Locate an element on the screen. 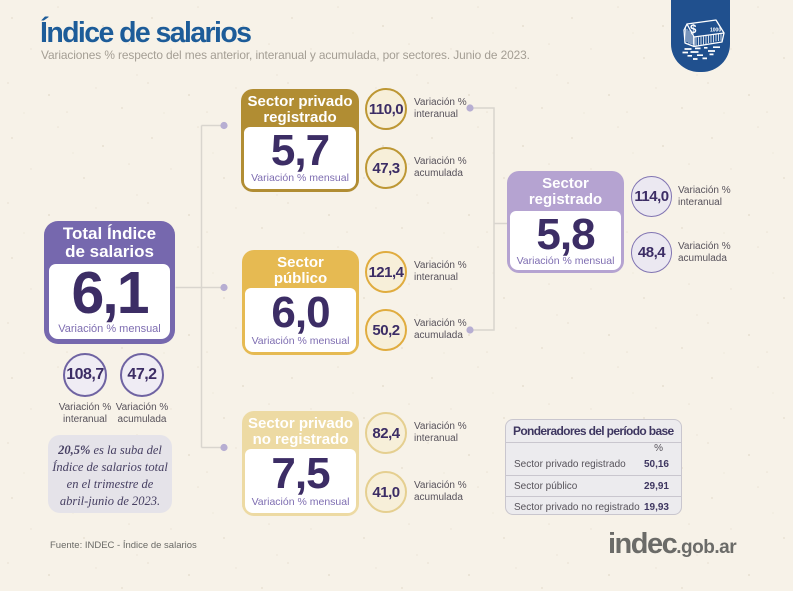 This screenshot has width=793, height=591. svg-text: 1000 is located at coordinates (715, 31).